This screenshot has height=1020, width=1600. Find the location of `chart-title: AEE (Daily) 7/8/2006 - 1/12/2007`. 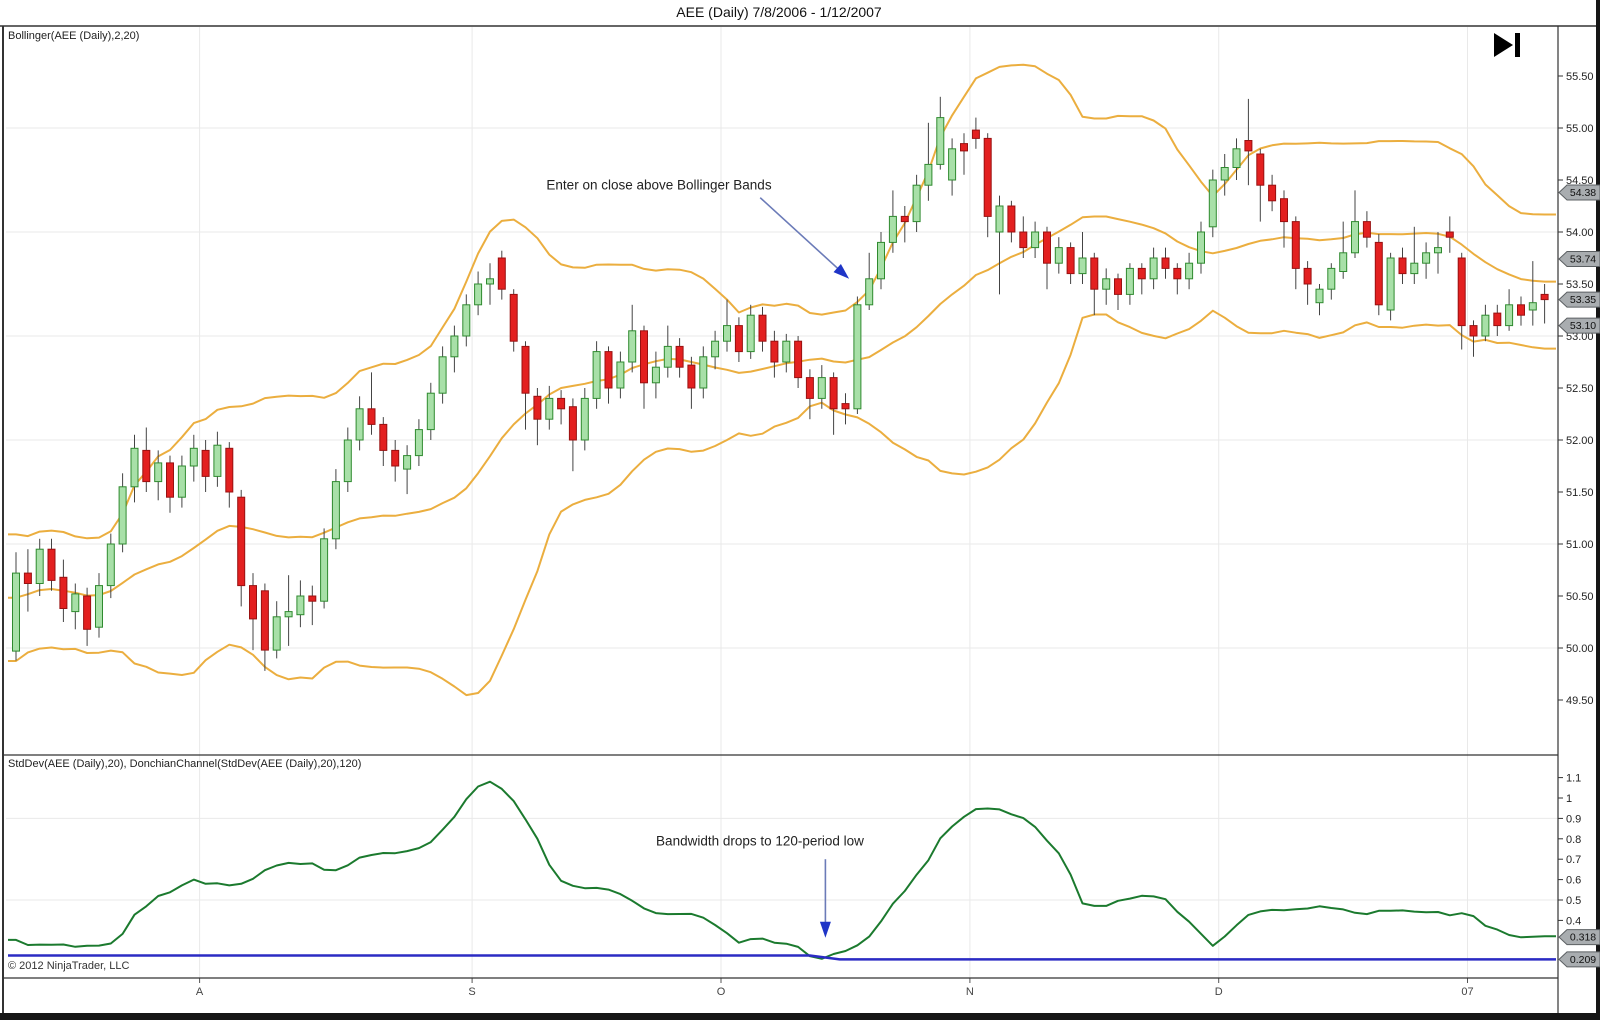

chart-title: AEE (Daily) 7/8/2006 - 1/12/2007 is located at coordinates (779, 12).